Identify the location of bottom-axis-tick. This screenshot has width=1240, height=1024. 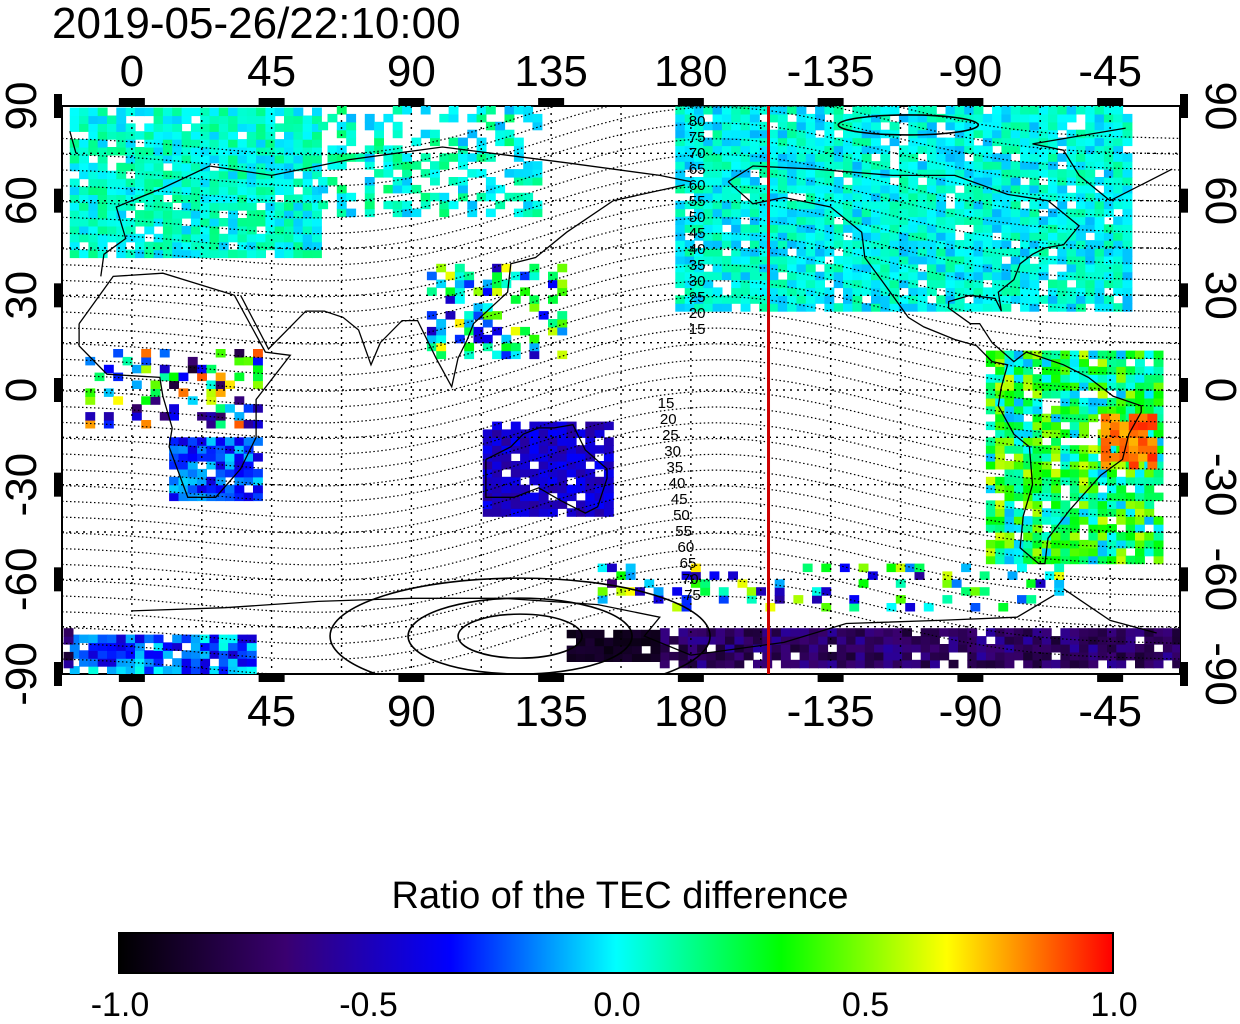
(411, 678).